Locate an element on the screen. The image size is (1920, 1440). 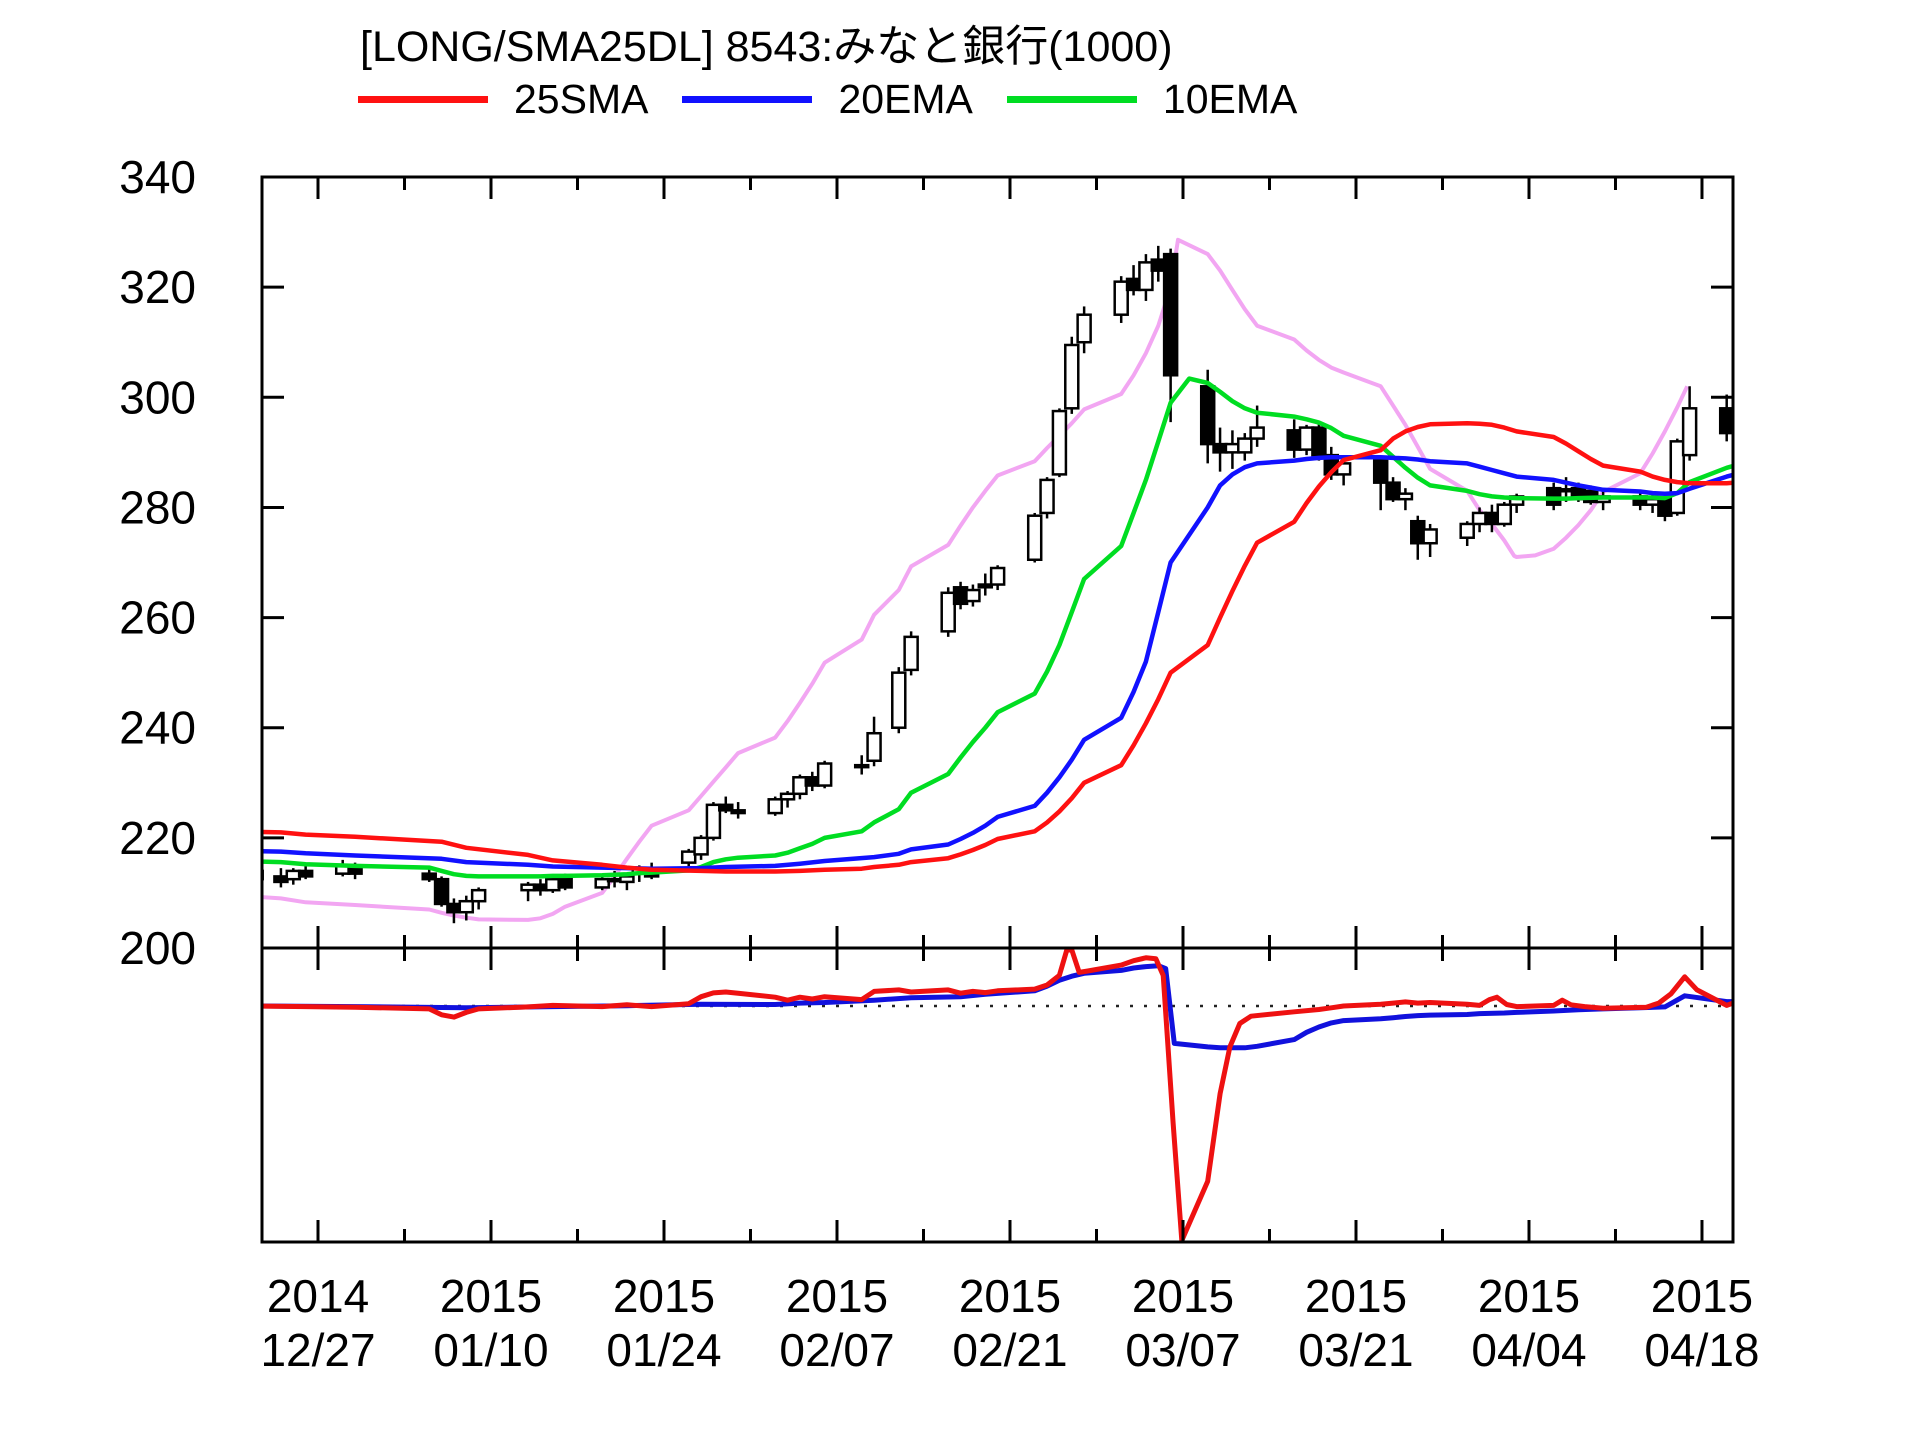
x-axis-label-date: 02/21 is located at coordinates (1009, 1350).